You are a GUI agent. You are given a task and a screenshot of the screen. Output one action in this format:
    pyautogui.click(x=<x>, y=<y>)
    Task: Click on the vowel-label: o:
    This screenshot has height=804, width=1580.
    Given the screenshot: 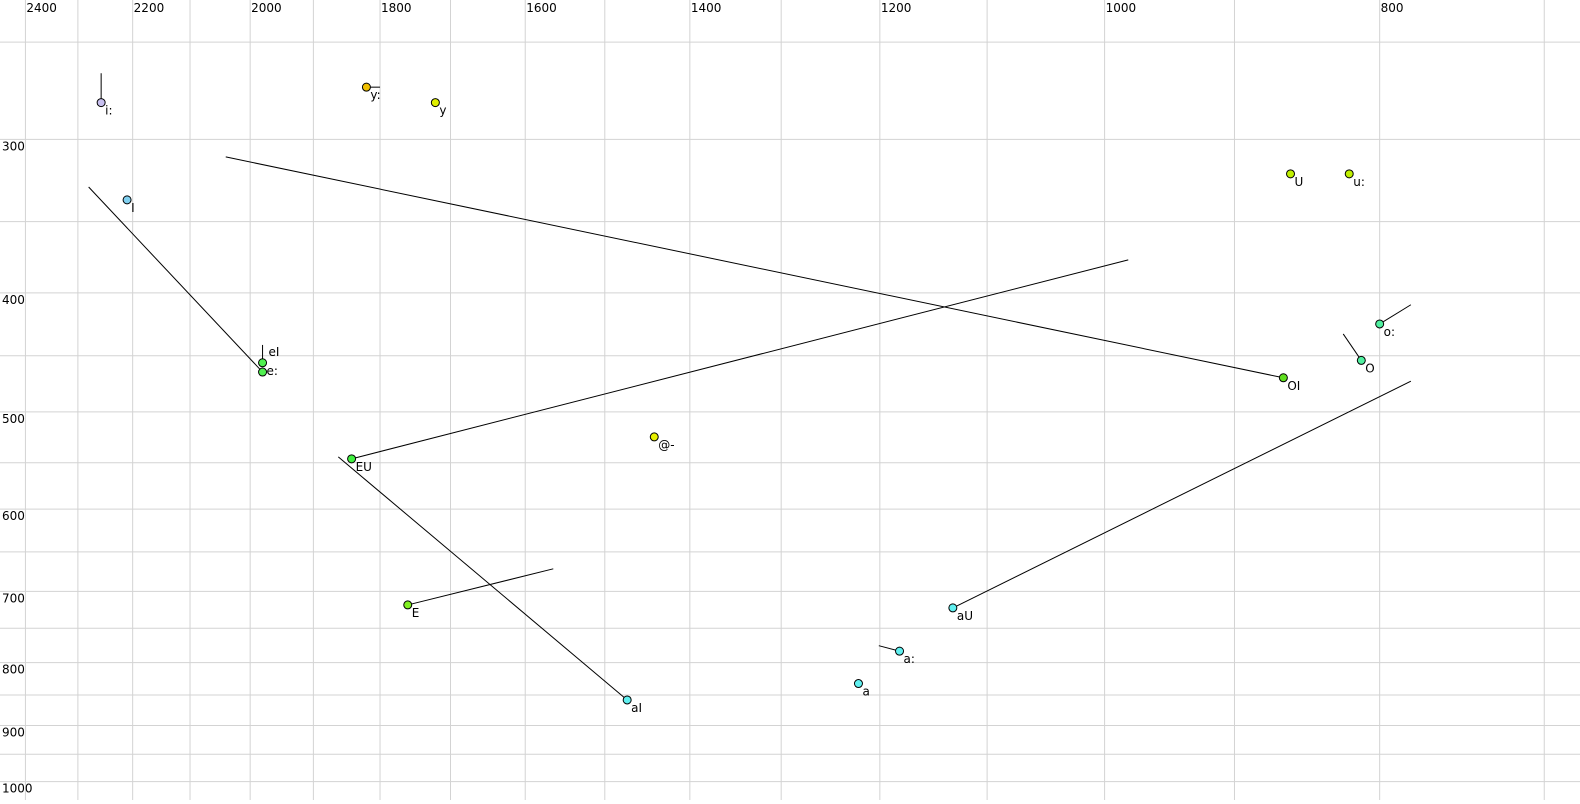 What is the action you would take?
    pyautogui.click(x=1389, y=332)
    